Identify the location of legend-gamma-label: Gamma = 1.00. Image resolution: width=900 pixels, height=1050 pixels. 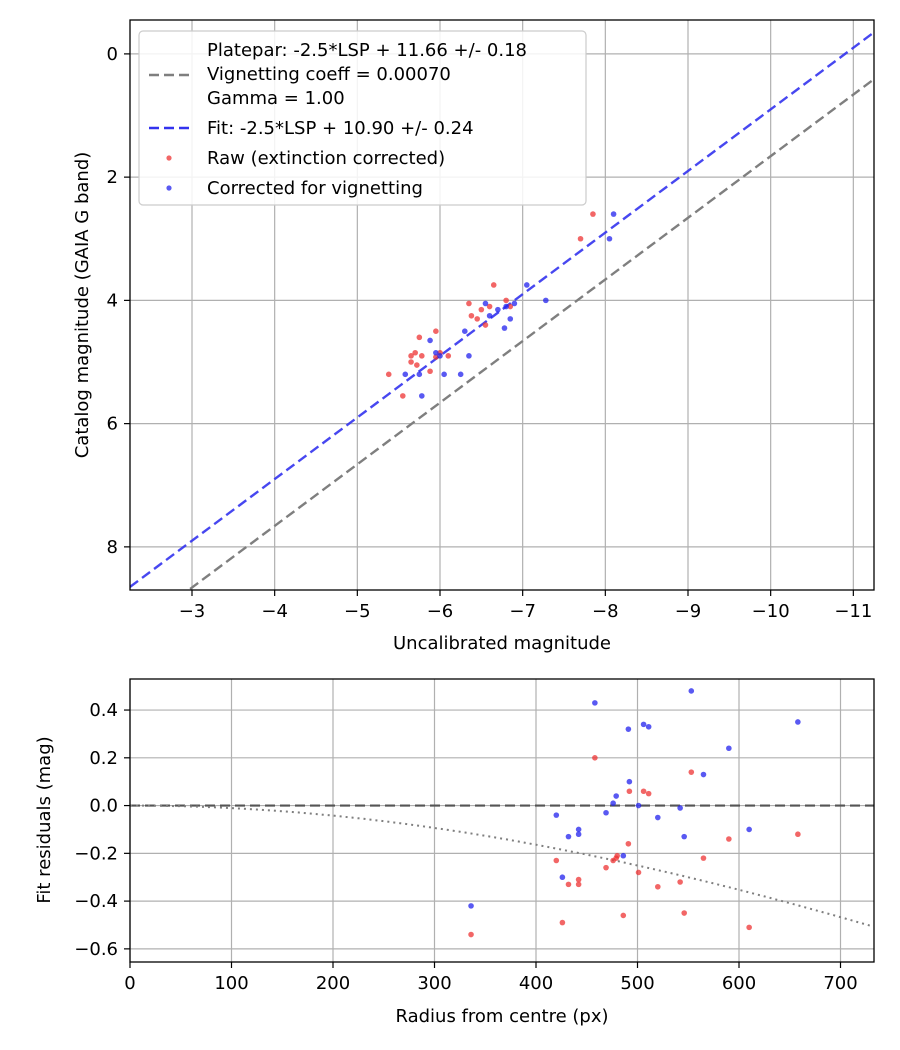
(276, 98).